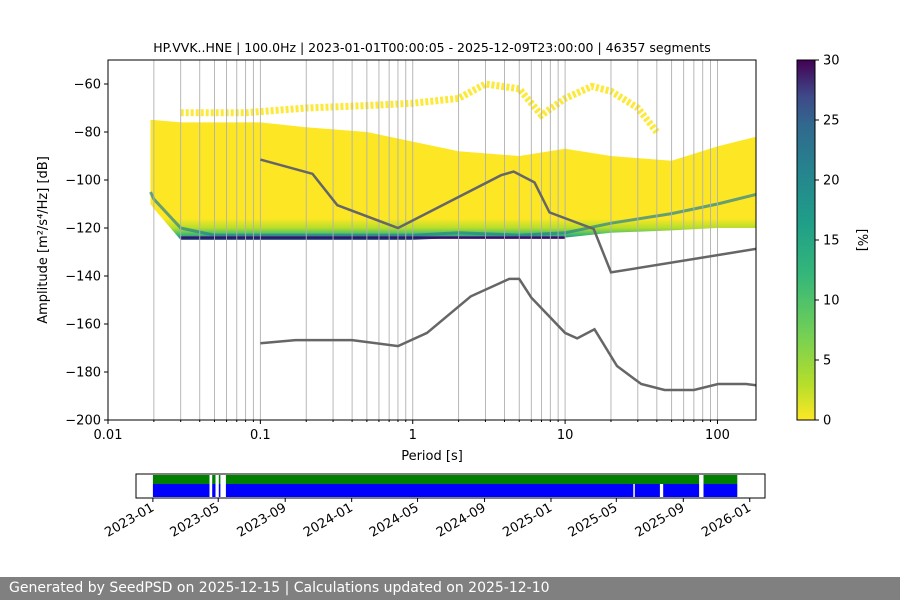 The image size is (900, 600). I want to click on x-tick-label: 0.01, so click(108, 435).